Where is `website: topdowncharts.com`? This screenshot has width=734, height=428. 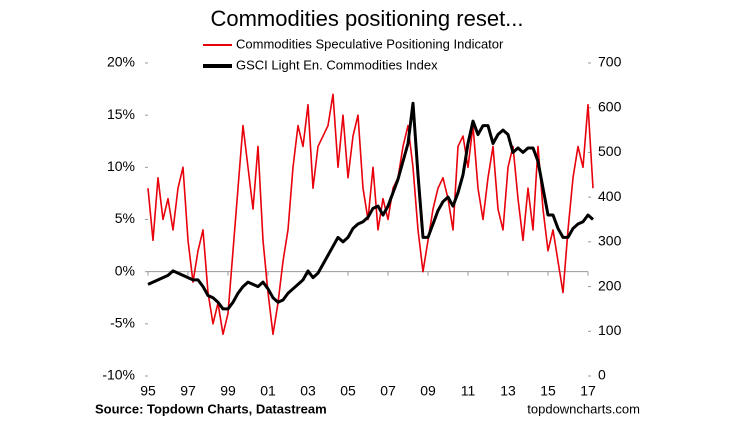
website: topdowncharts.com is located at coordinates (583, 408).